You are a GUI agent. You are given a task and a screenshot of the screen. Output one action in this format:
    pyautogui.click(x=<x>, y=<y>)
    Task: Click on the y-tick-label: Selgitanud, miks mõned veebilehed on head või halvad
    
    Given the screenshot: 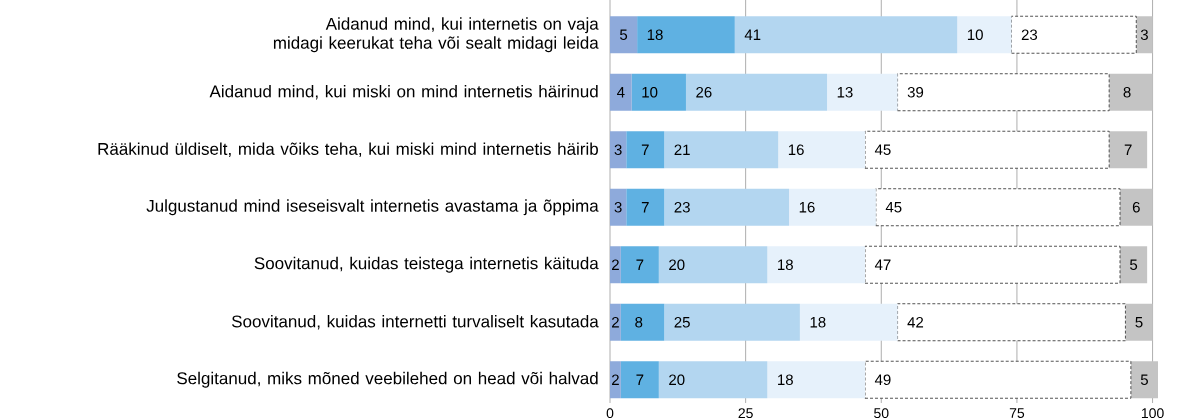 What is the action you would take?
    pyautogui.click(x=387, y=379)
    